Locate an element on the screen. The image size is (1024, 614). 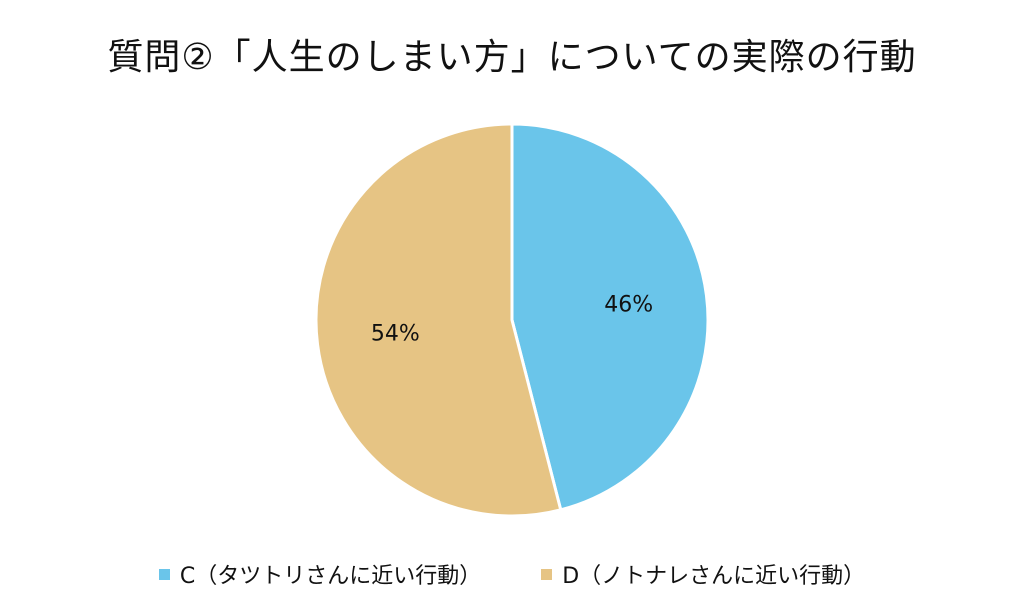
legend-item-d: D（ノトナレさんに近い行動） is located at coordinates (703, 574).